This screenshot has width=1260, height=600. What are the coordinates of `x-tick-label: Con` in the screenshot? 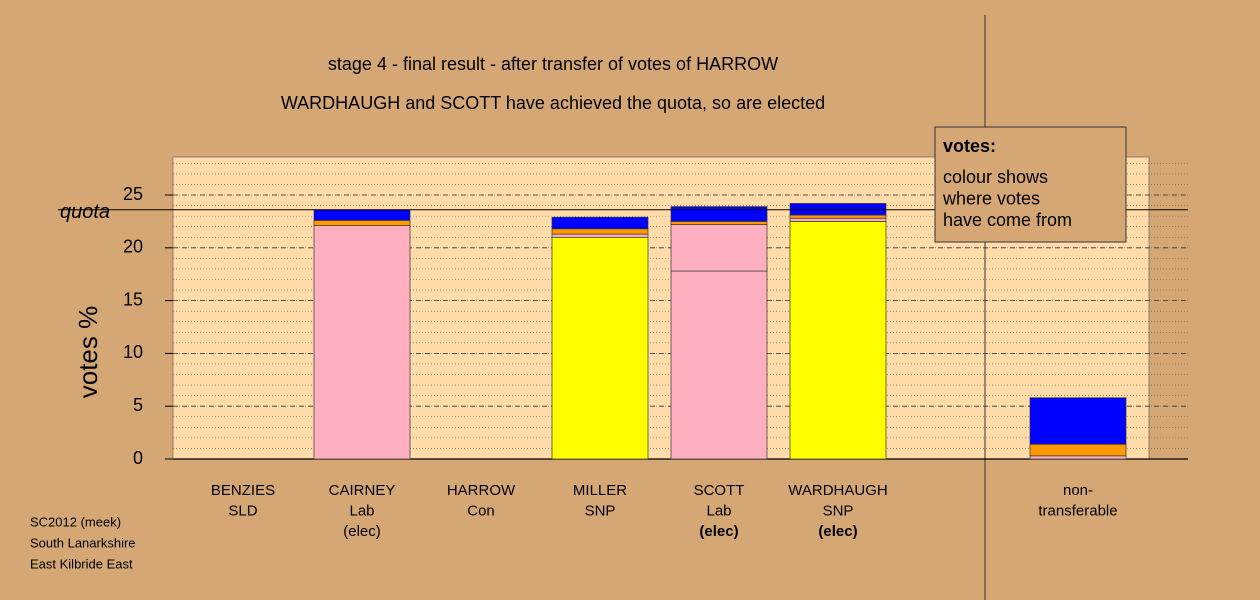 It's located at (481, 510).